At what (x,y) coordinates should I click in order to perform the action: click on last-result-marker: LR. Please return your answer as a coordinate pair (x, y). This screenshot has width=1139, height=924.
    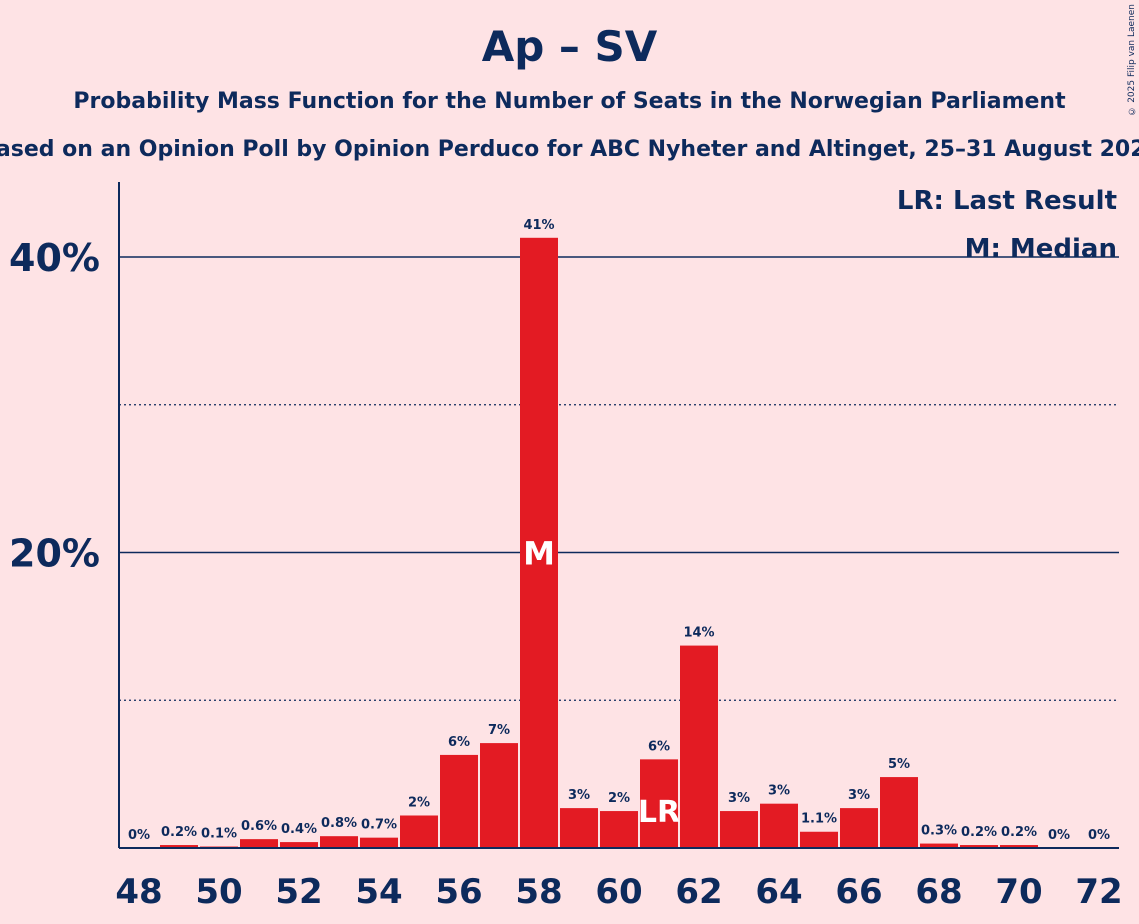
    Looking at the image, I should click on (659, 812).